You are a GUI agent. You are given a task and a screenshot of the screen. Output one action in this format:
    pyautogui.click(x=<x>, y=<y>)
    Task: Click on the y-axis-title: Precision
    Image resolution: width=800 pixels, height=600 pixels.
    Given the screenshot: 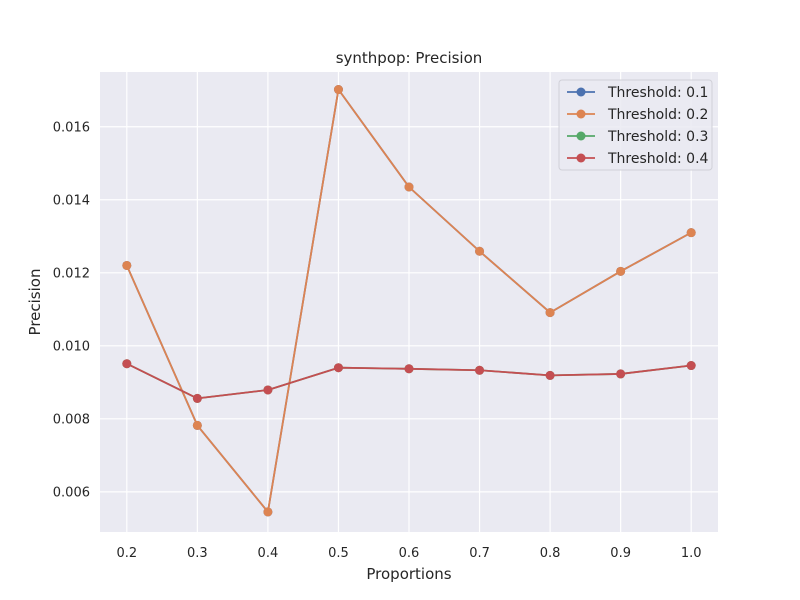 What is the action you would take?
    pyautogui.click(x=35, y=302)
    